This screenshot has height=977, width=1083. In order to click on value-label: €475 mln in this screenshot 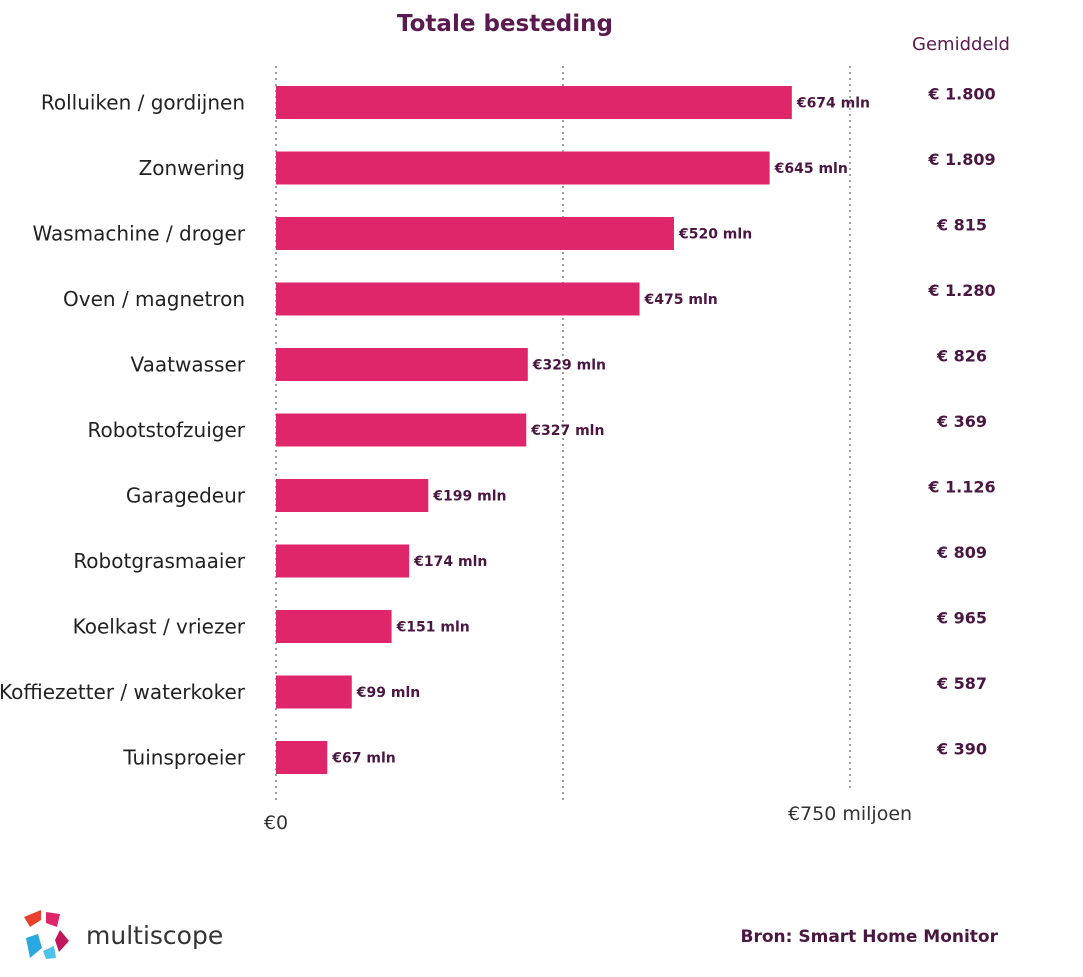, I will do `click(681, 300)`.